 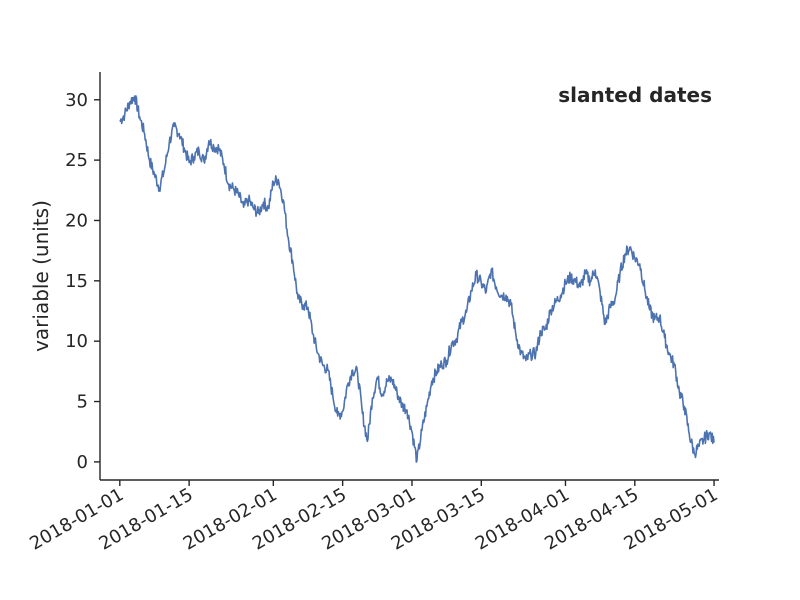 I want to click on y-tick-label: 5, so click(x=82, y=402).